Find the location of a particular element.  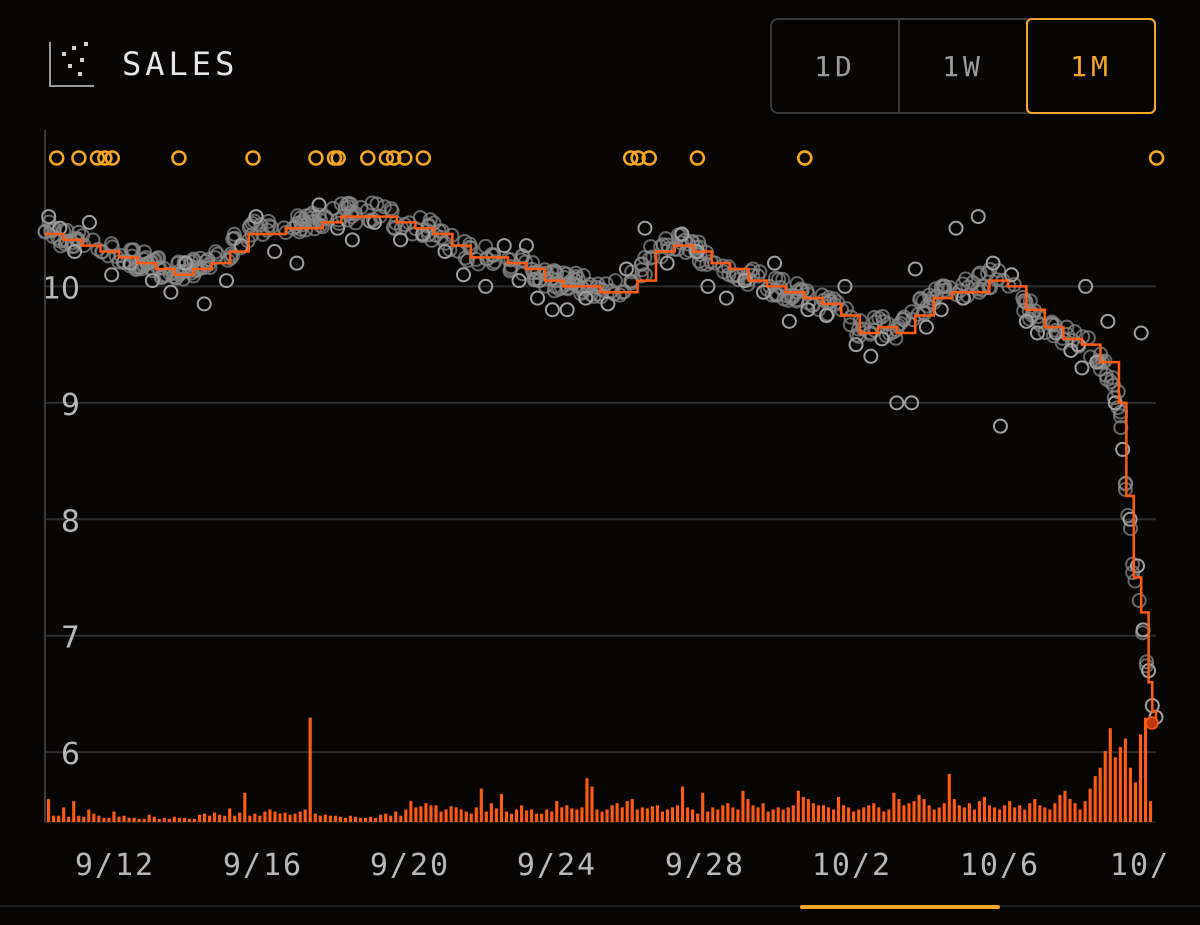

range-1m-button: 1M is located at coordinates (1091, 66).